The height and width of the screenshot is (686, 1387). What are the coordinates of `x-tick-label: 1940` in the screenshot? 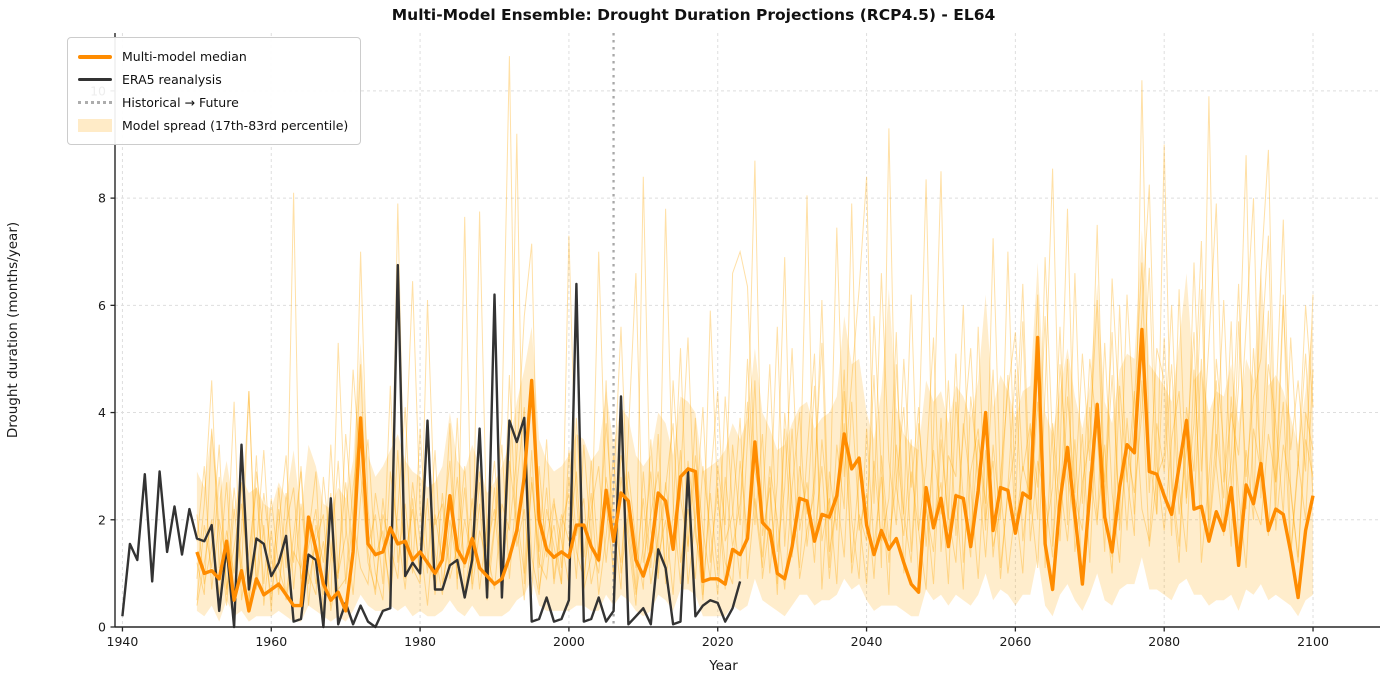 It's located at (123, 641).